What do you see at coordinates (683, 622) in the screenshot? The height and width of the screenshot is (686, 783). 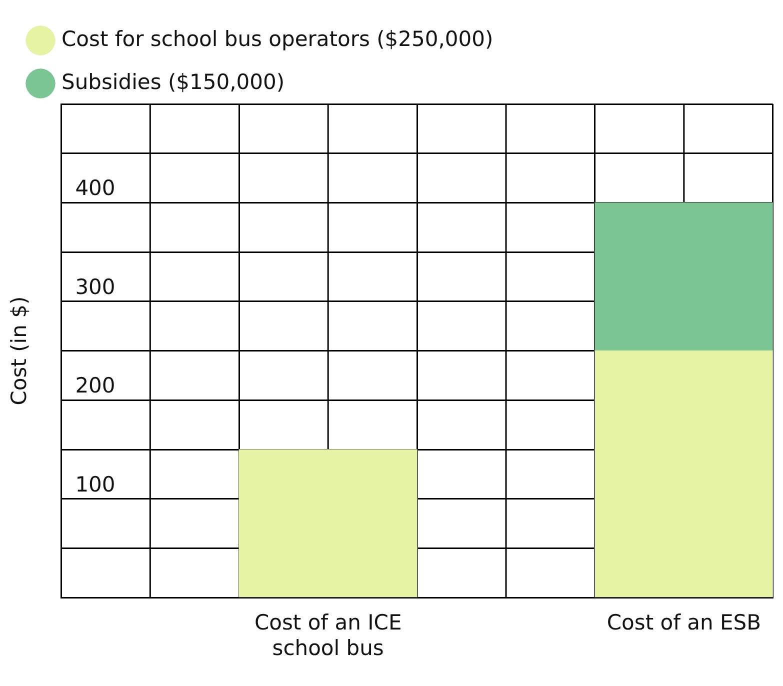 I see `x-tick-label: Cost of an ESB` at bounding box center [683, 622].